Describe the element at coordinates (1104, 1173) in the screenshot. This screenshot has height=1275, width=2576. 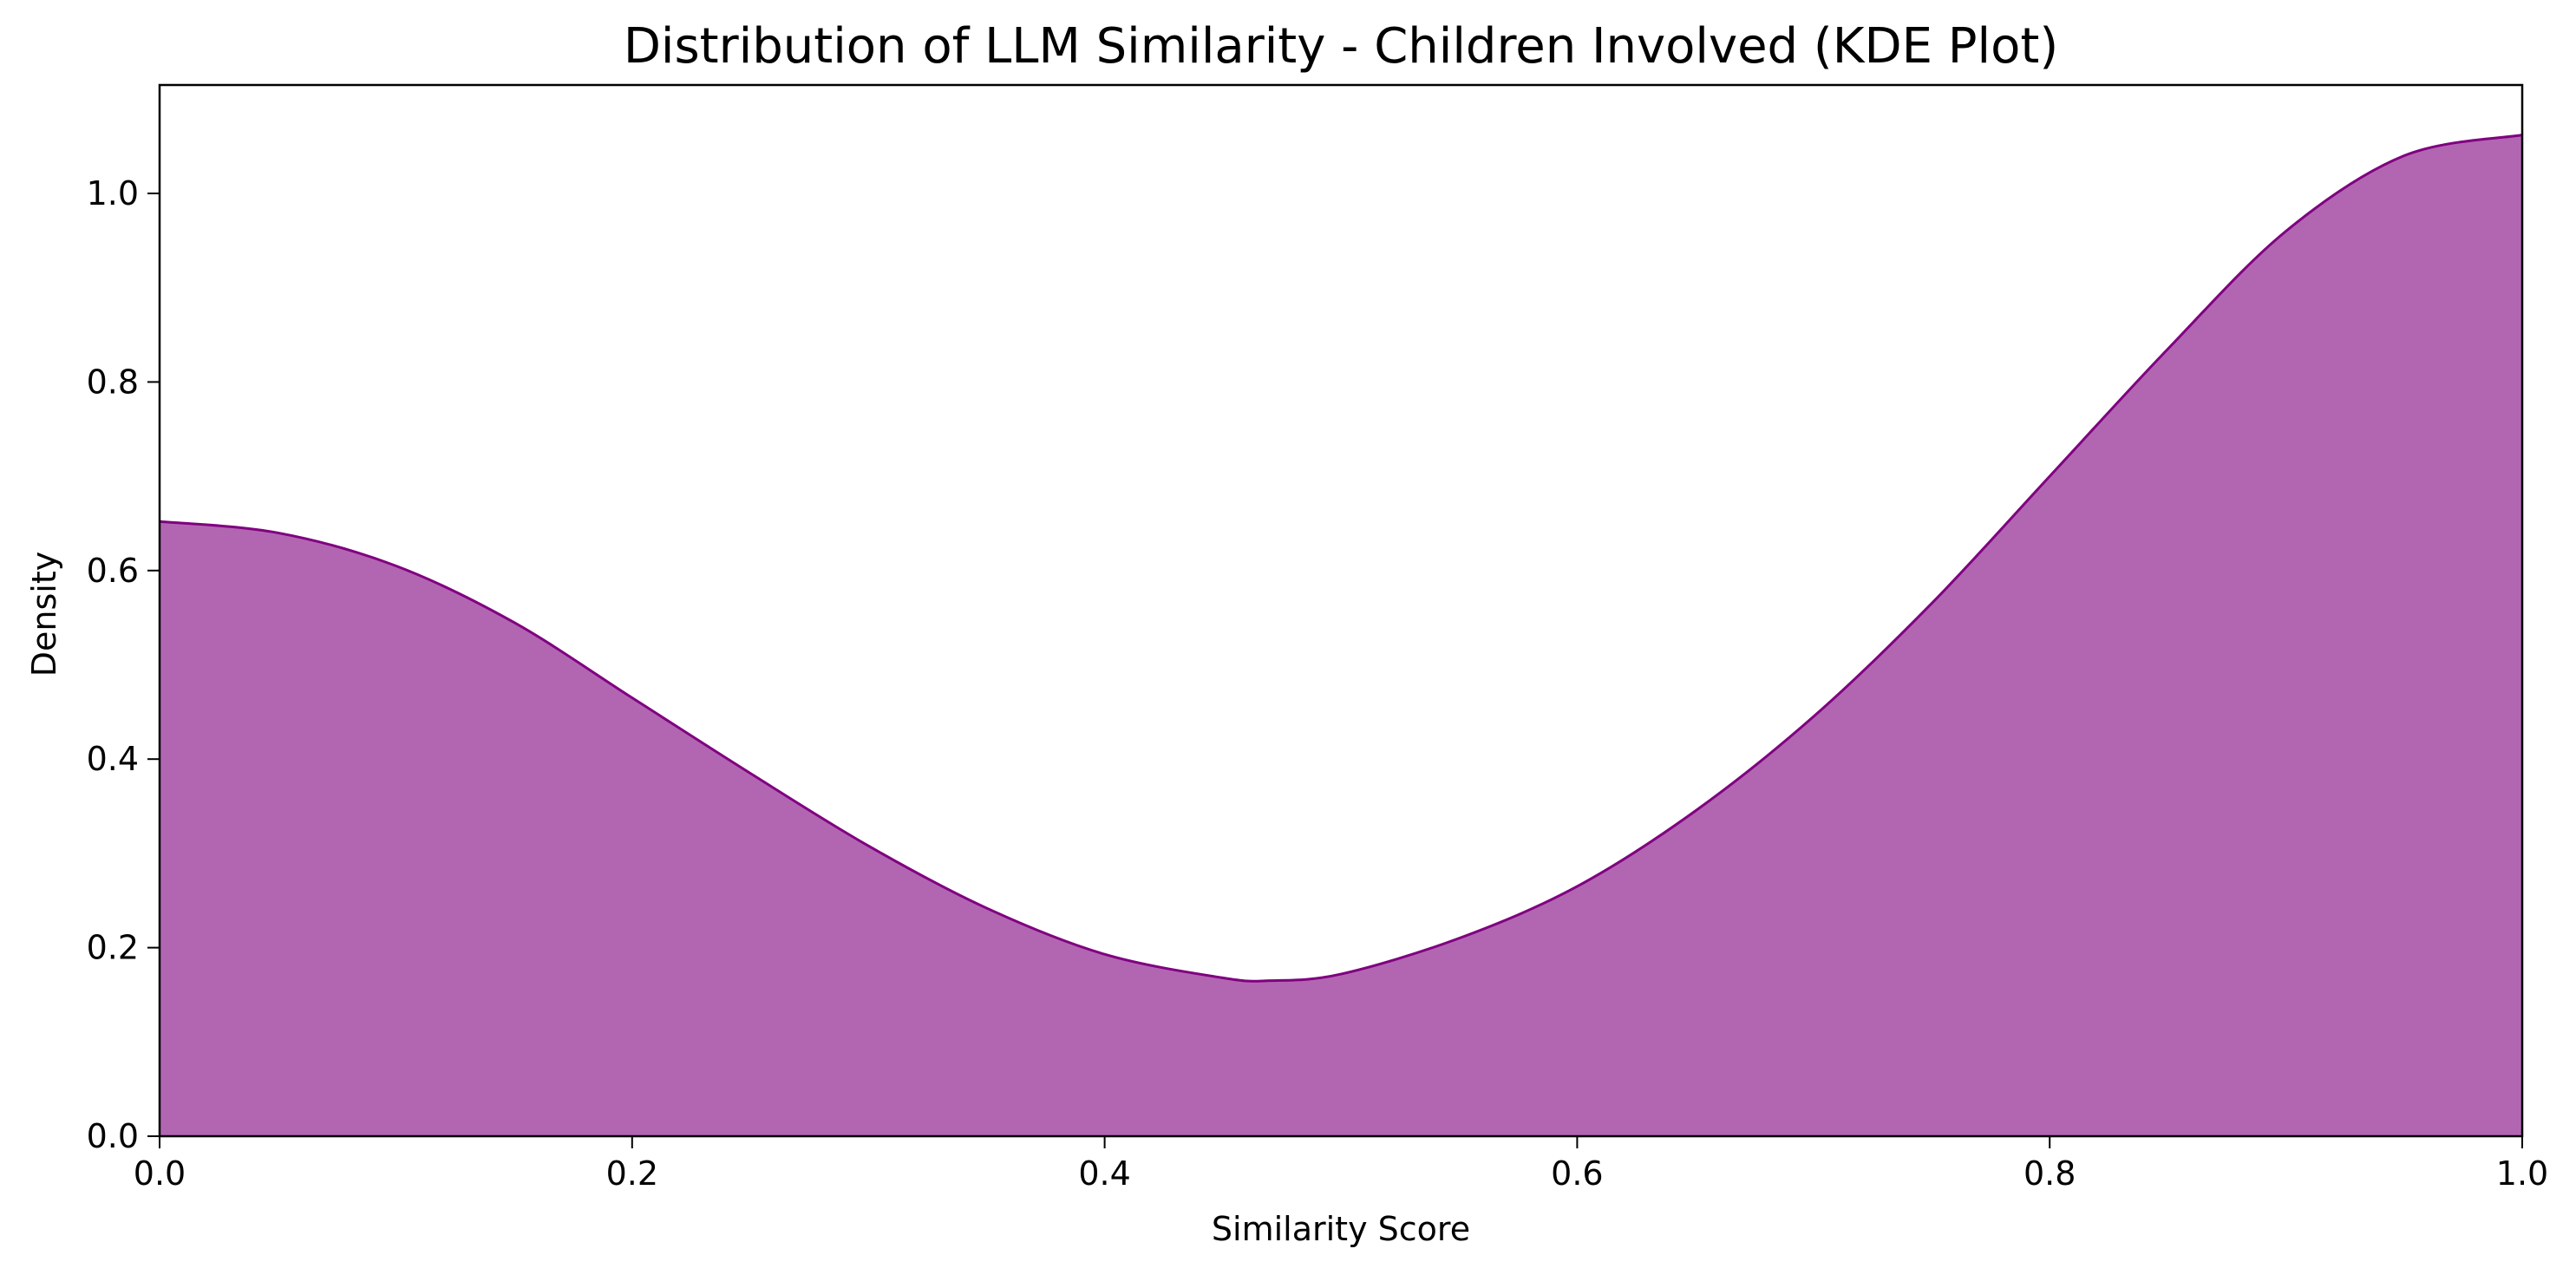
I see `x-tick-label: 0.4` at that location.